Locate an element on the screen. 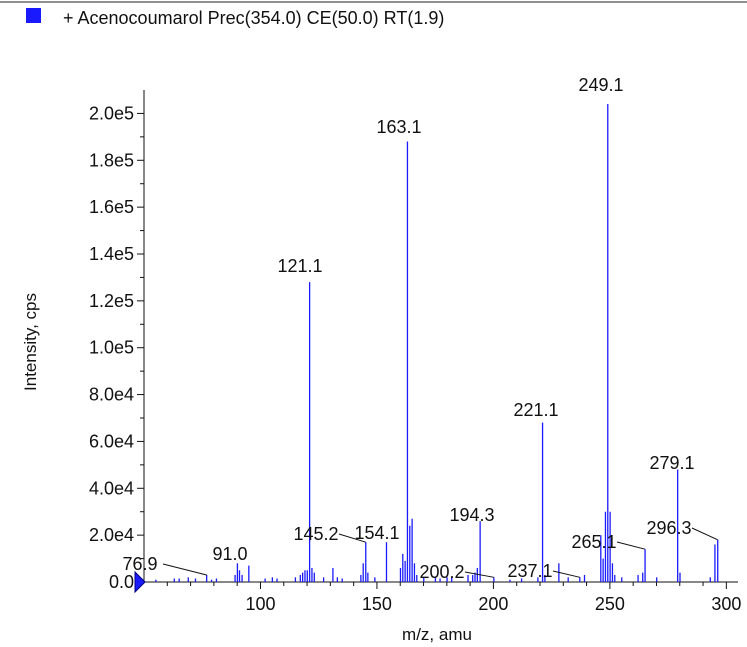 This screenshot has height=647, width=747. x-tick-label: 150 is located at coordinates (377, 604).